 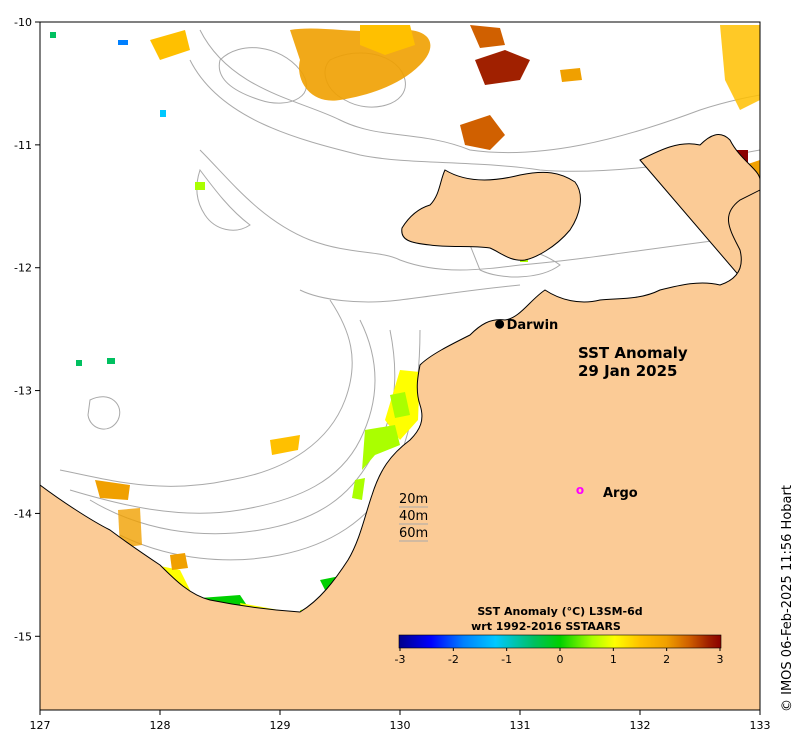 I want to click on place-labels: Darwin, so click(x=526, y=325).